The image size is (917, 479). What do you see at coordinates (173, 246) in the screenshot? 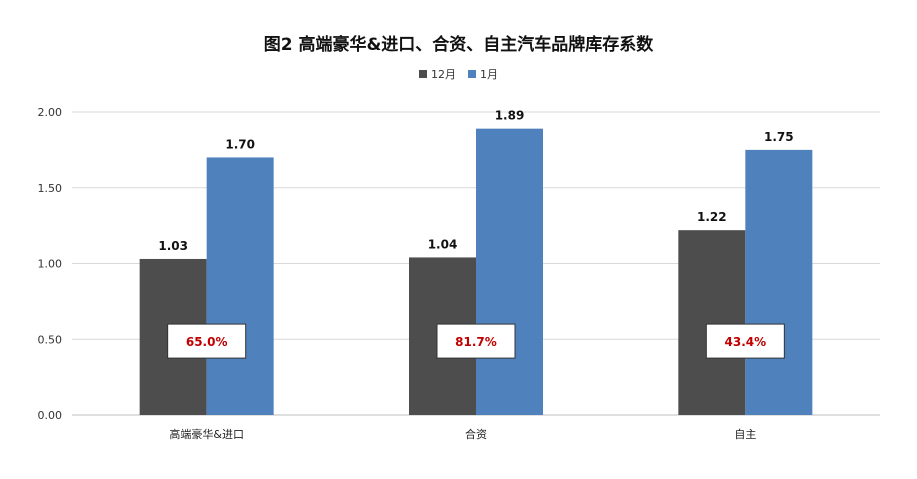
I see `data-label: 1.03` at bounding box center [173, 246].